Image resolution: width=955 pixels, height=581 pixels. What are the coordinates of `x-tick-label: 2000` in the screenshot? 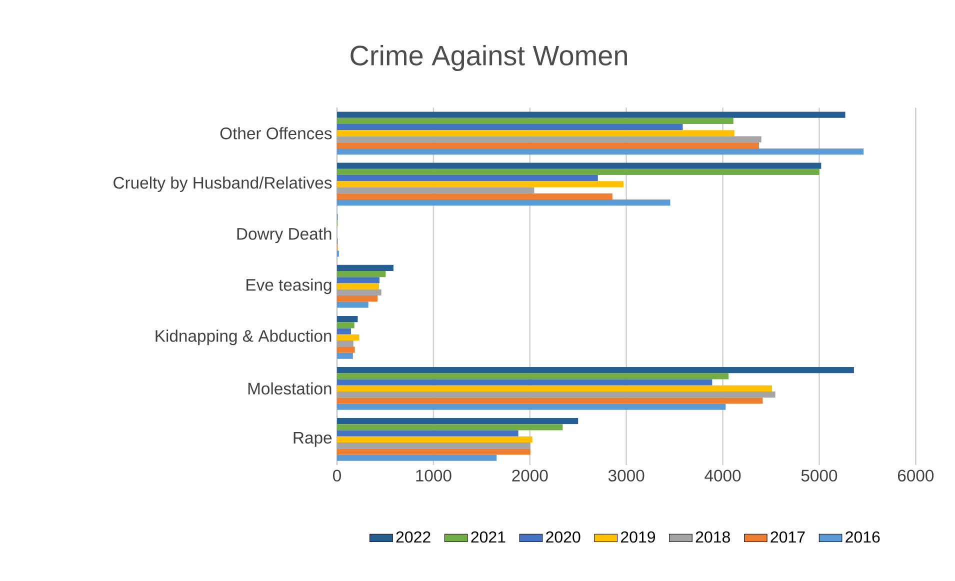 It's located at (530, 476).